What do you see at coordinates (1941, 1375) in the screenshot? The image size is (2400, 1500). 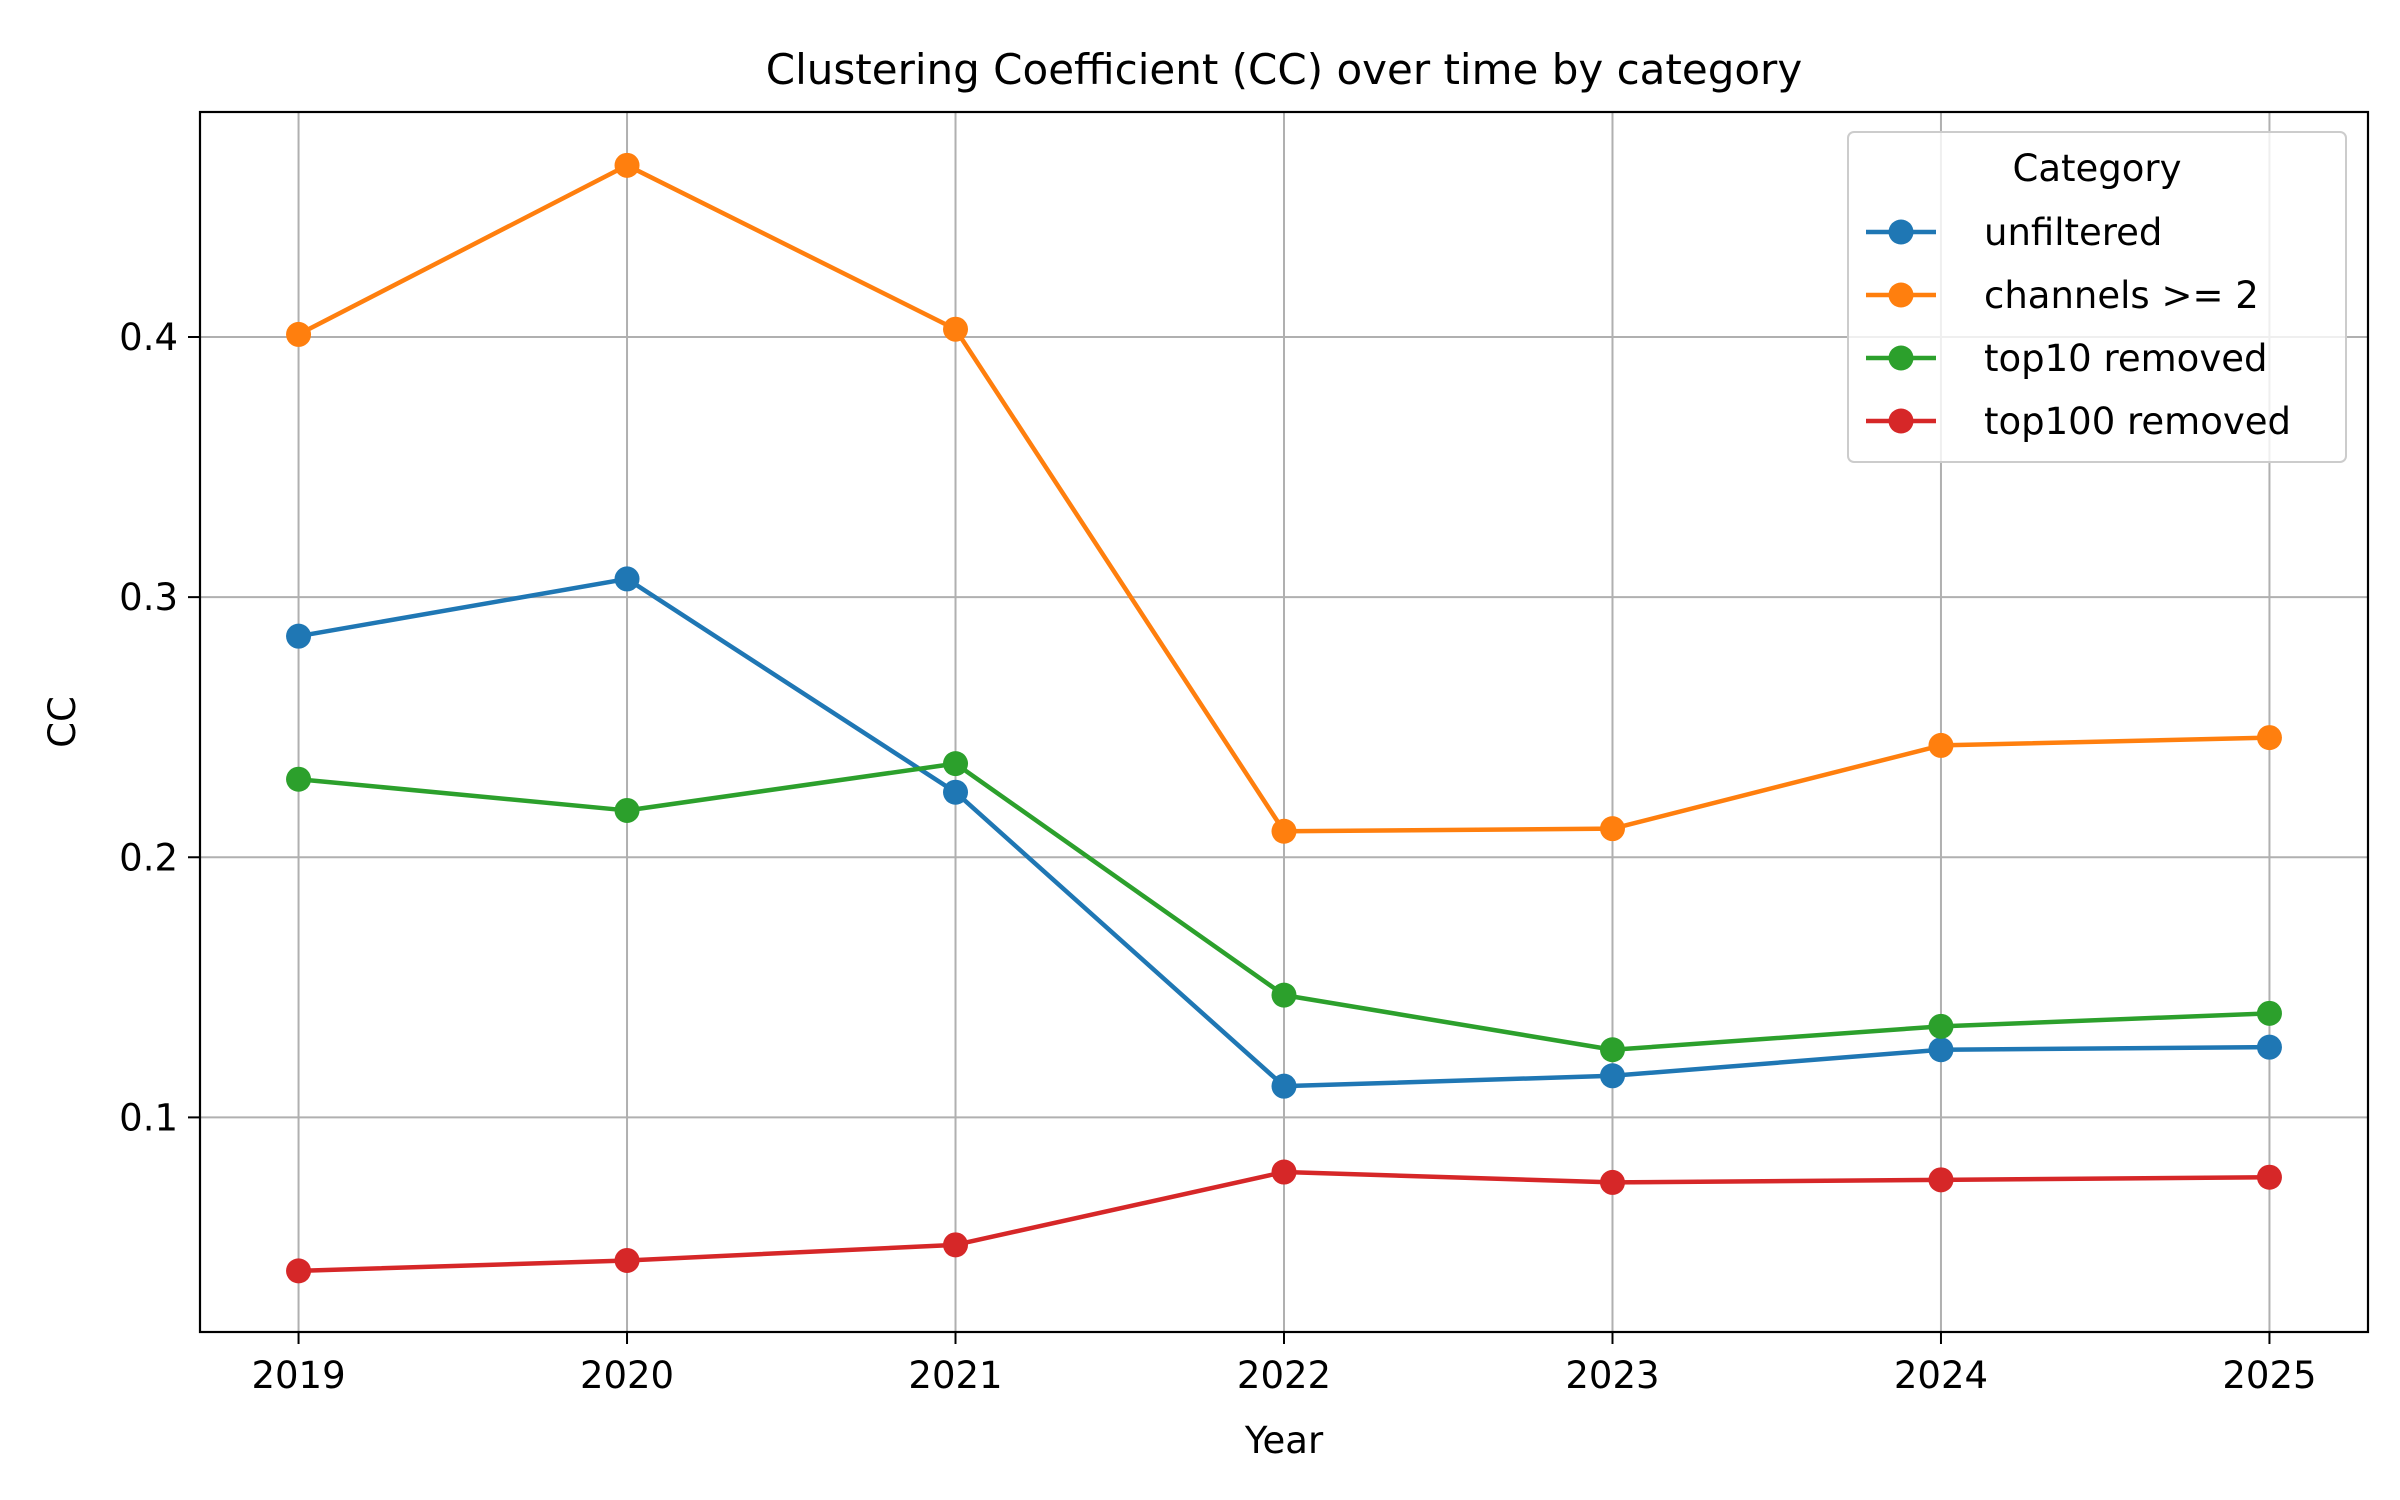 I see `x-tick-label: 2024` at bounding box center [1941, 1375].